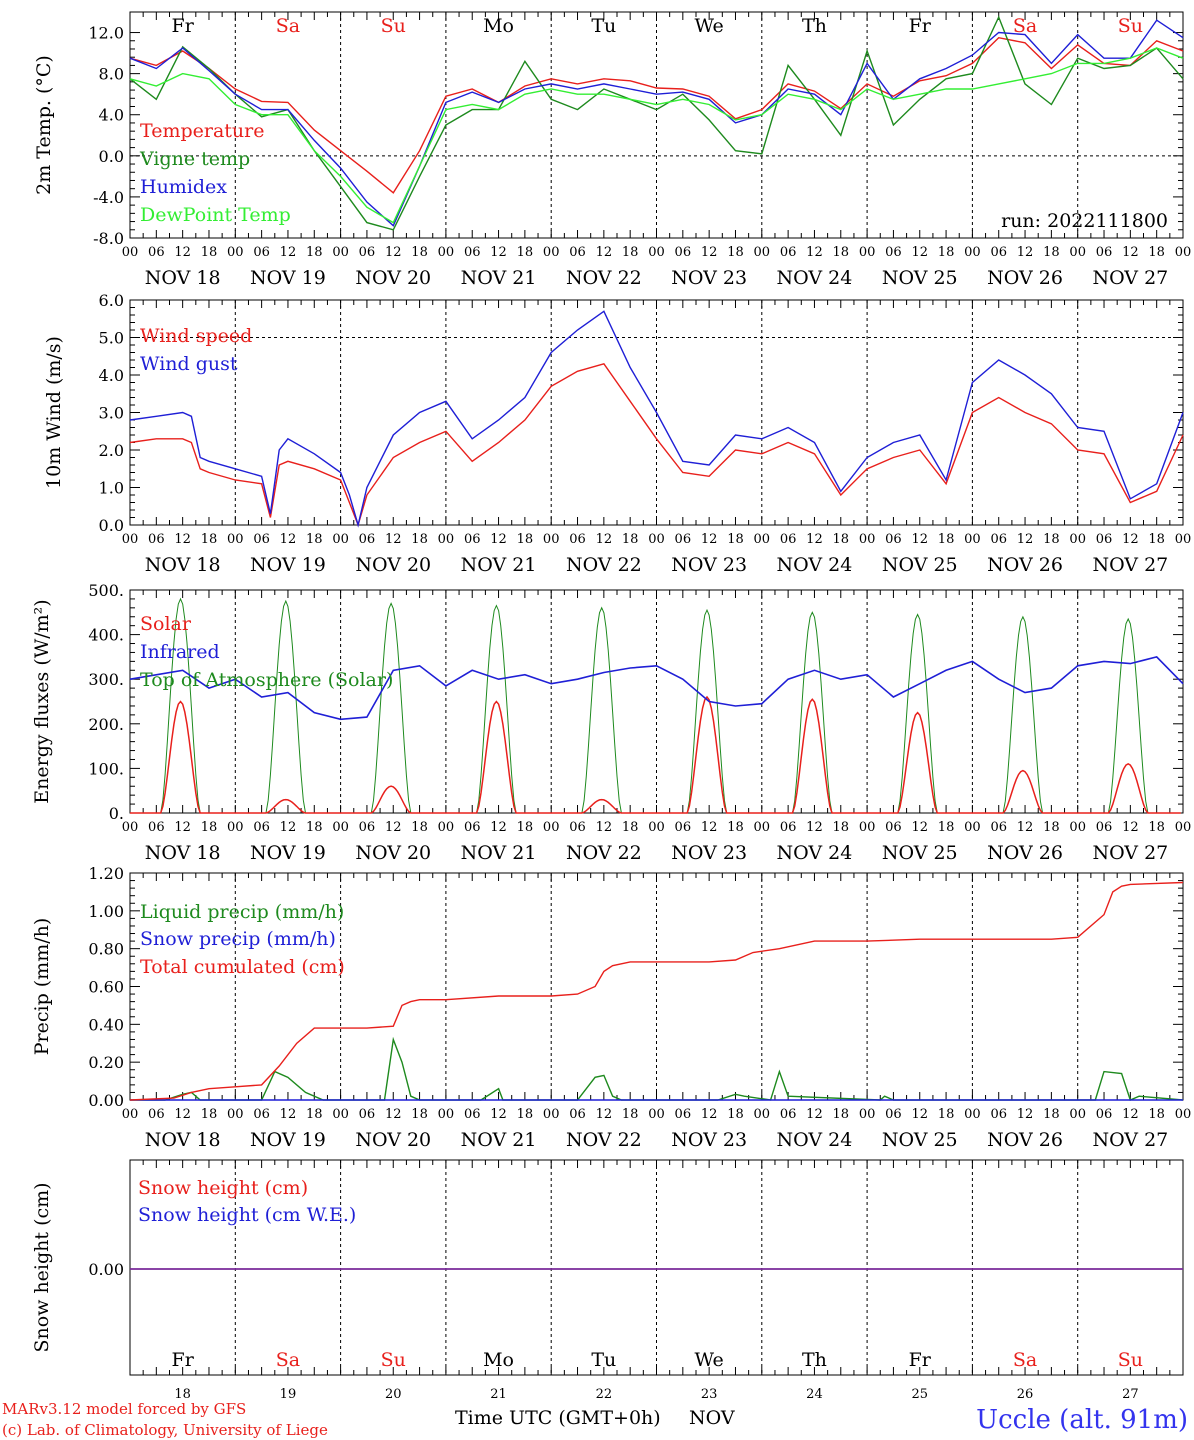 The image size is (1194, 1440). I want to click on day-number-label: 27, so click(1130, 1394).